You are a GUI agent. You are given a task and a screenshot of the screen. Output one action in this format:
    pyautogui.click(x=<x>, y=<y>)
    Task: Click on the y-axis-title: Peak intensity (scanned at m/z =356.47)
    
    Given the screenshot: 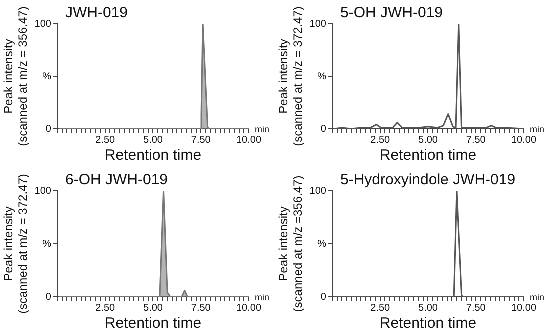 What is the action you would take?
    pyautogui.click(x=290, y=244)
    